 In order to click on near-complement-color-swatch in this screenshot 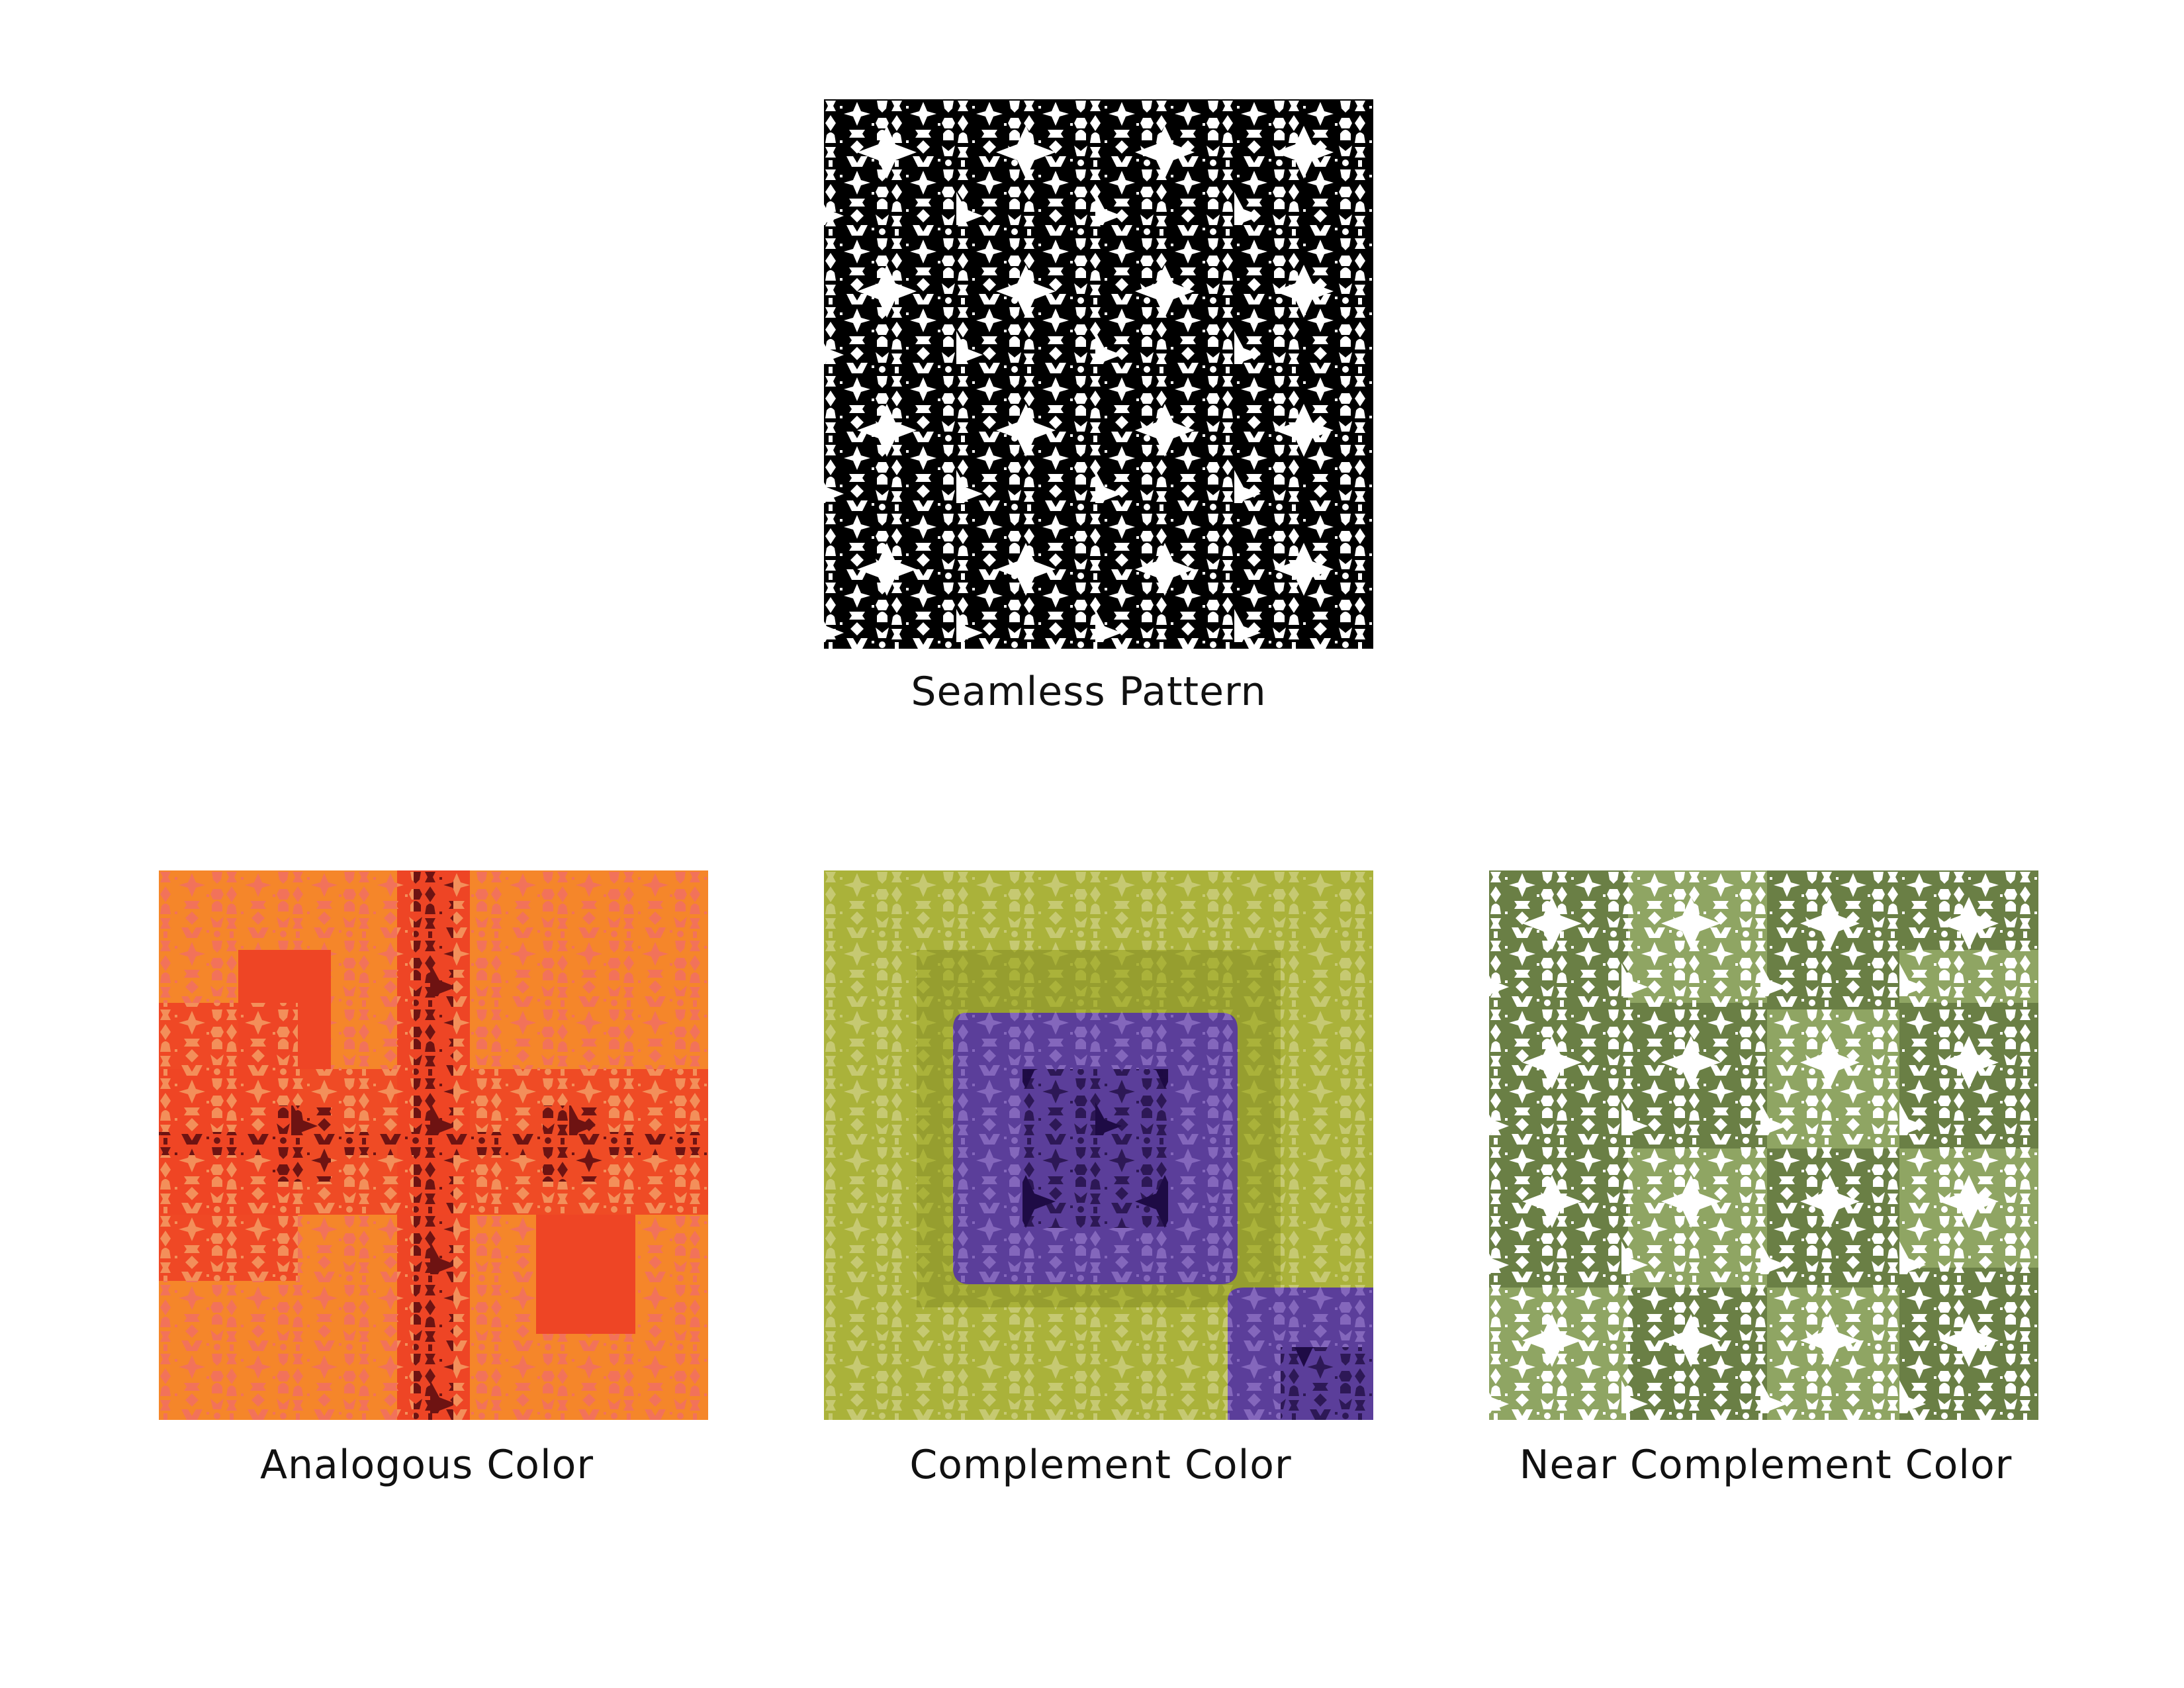, I will do `click(1763, 1145)`.